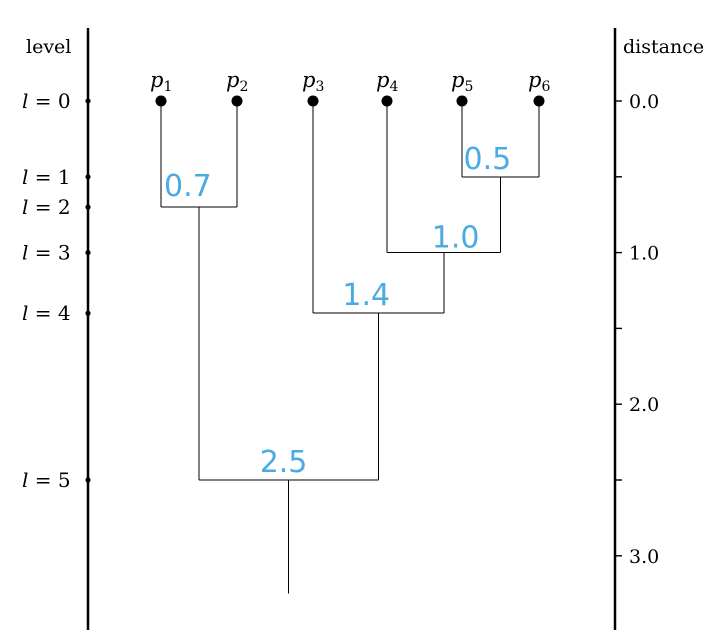 The height and width of the screenshot is (630, 722). What do you see at coordinates (313, 101) in the screenshot?
I see `leaf-dot-p3` at bounding box center [313, 101].